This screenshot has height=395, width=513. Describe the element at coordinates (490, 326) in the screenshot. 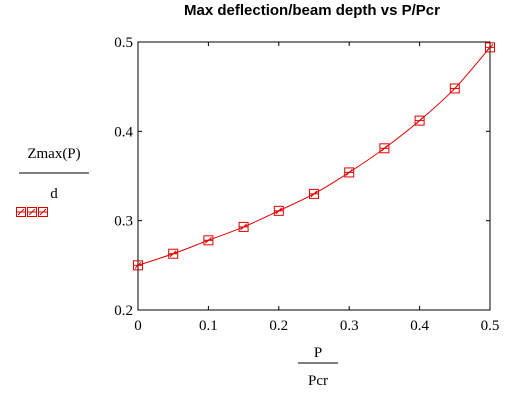

I see `x-tick-label: 0.5` at that location.